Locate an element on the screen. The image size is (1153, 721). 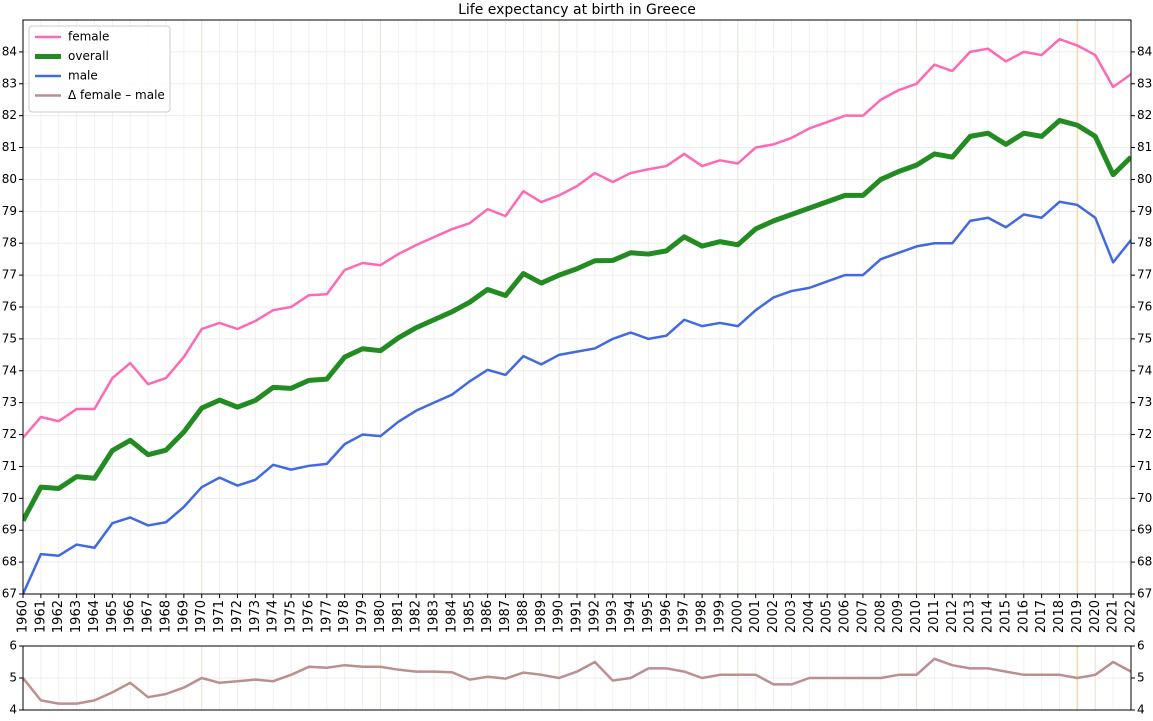
x-tick-label: 2016 is located at coordinates (1023, 616).